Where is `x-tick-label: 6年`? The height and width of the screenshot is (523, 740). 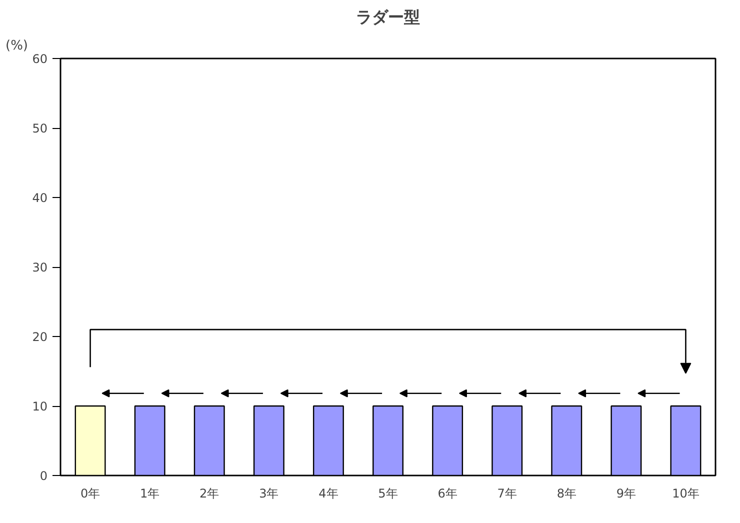
x-tick-label: 6年 is located at coordinates (448, 493).